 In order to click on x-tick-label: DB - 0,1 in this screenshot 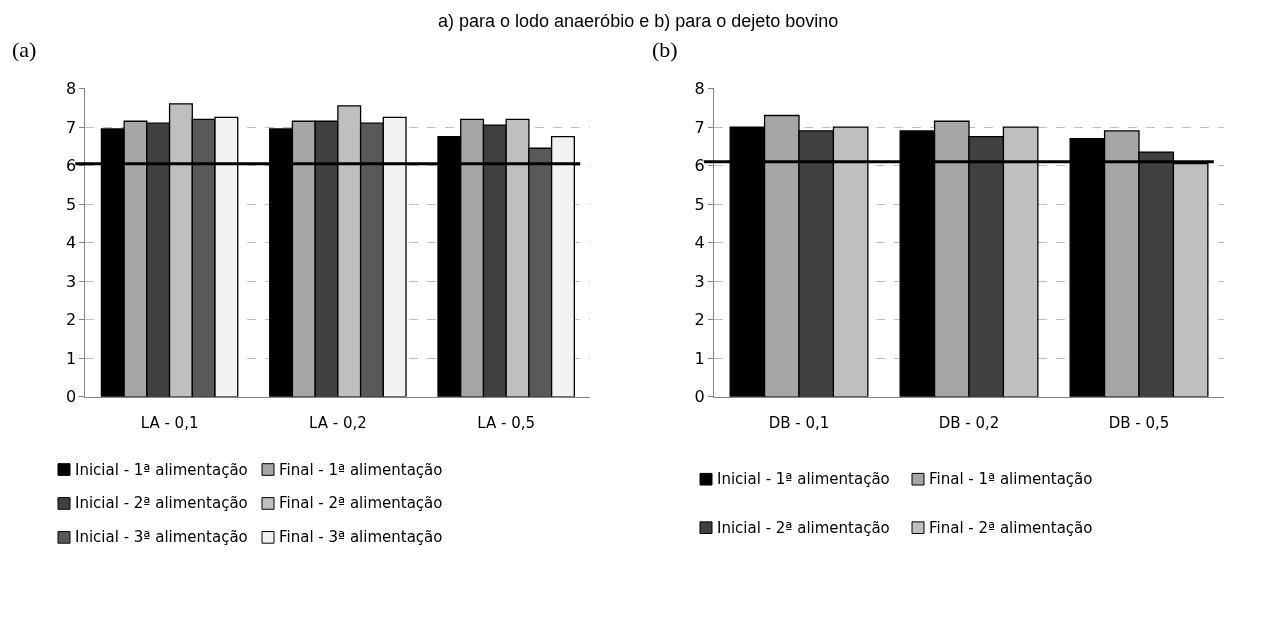, I will do `click(799, 422)`.